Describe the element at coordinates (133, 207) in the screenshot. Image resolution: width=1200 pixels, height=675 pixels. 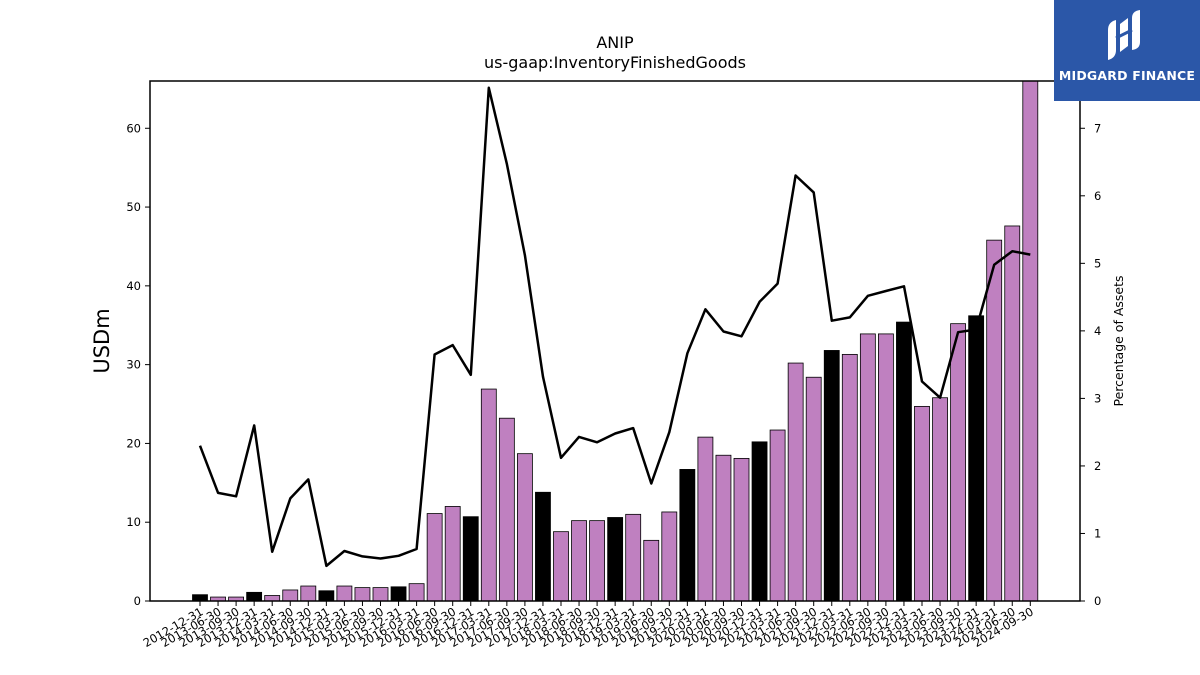
I see `y-tick-label: 50` at that location.